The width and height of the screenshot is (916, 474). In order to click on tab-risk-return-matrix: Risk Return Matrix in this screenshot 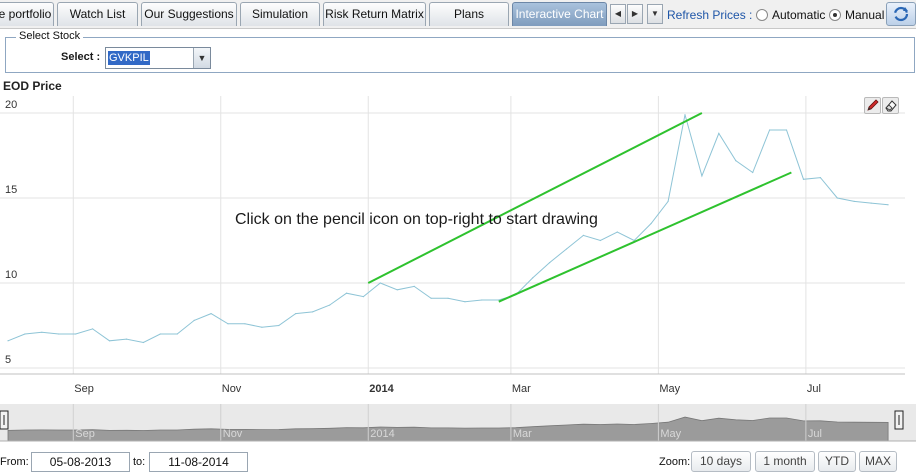, I will do `click(374, 14)`.